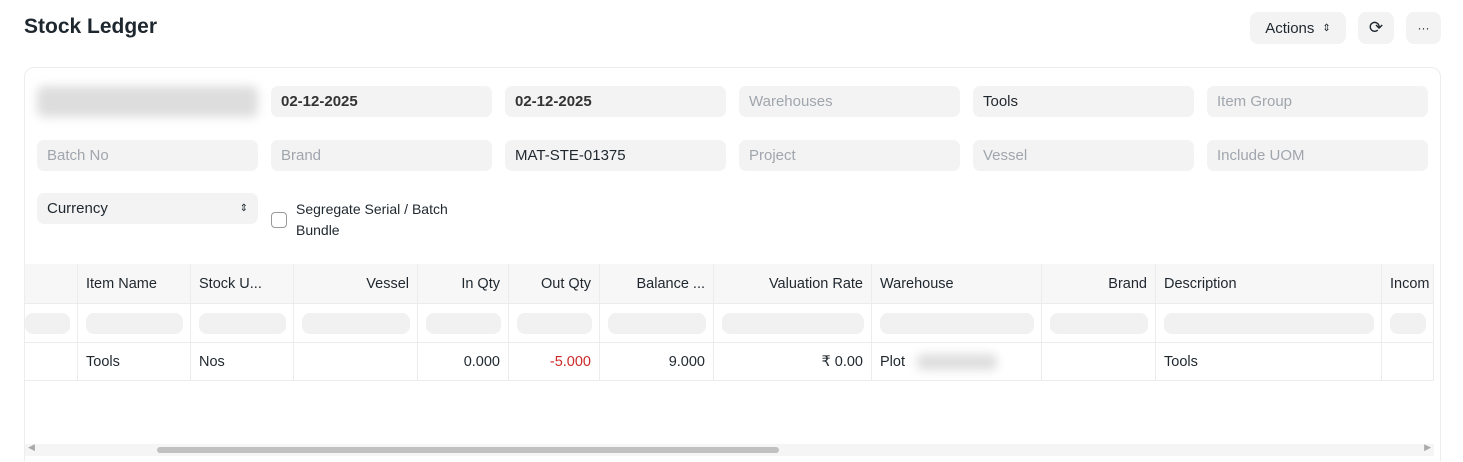 Image resolution: width=1463 pixels, height=462 pixels. What do you see at coordinates (1290, 28) in the screenshot?
I see `actions-label: Actions` at bounding box center [1290, 28].